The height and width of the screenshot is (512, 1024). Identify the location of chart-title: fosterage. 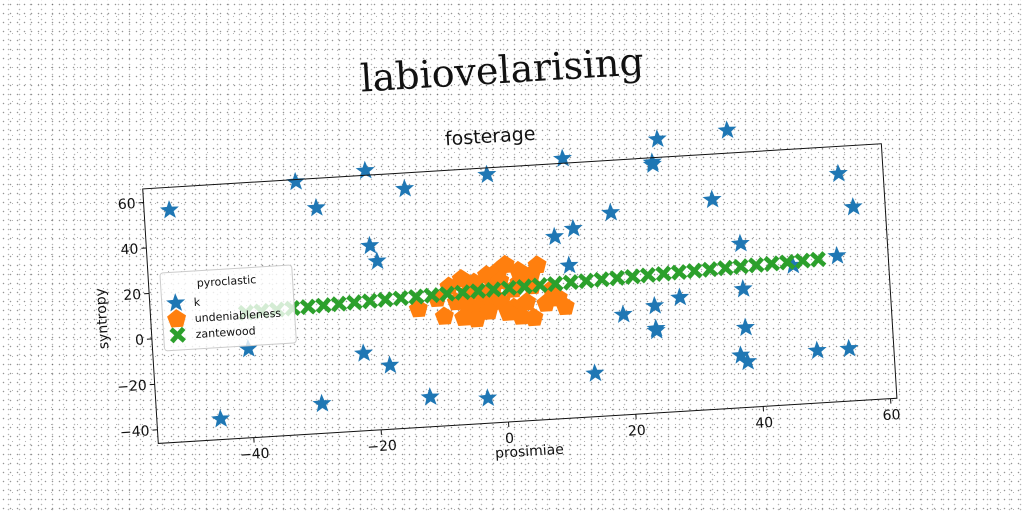
(490, 136).